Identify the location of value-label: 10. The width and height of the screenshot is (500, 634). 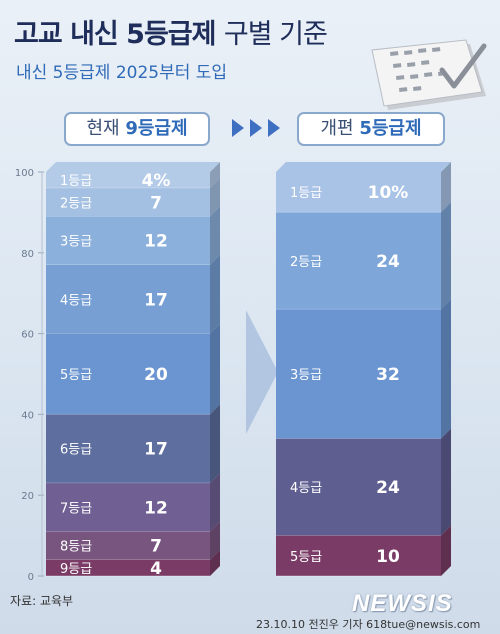
(388, 557).